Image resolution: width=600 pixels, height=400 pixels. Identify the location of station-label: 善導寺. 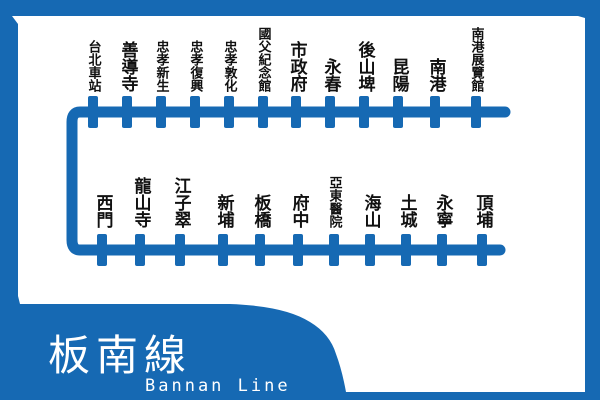
(127, 66).